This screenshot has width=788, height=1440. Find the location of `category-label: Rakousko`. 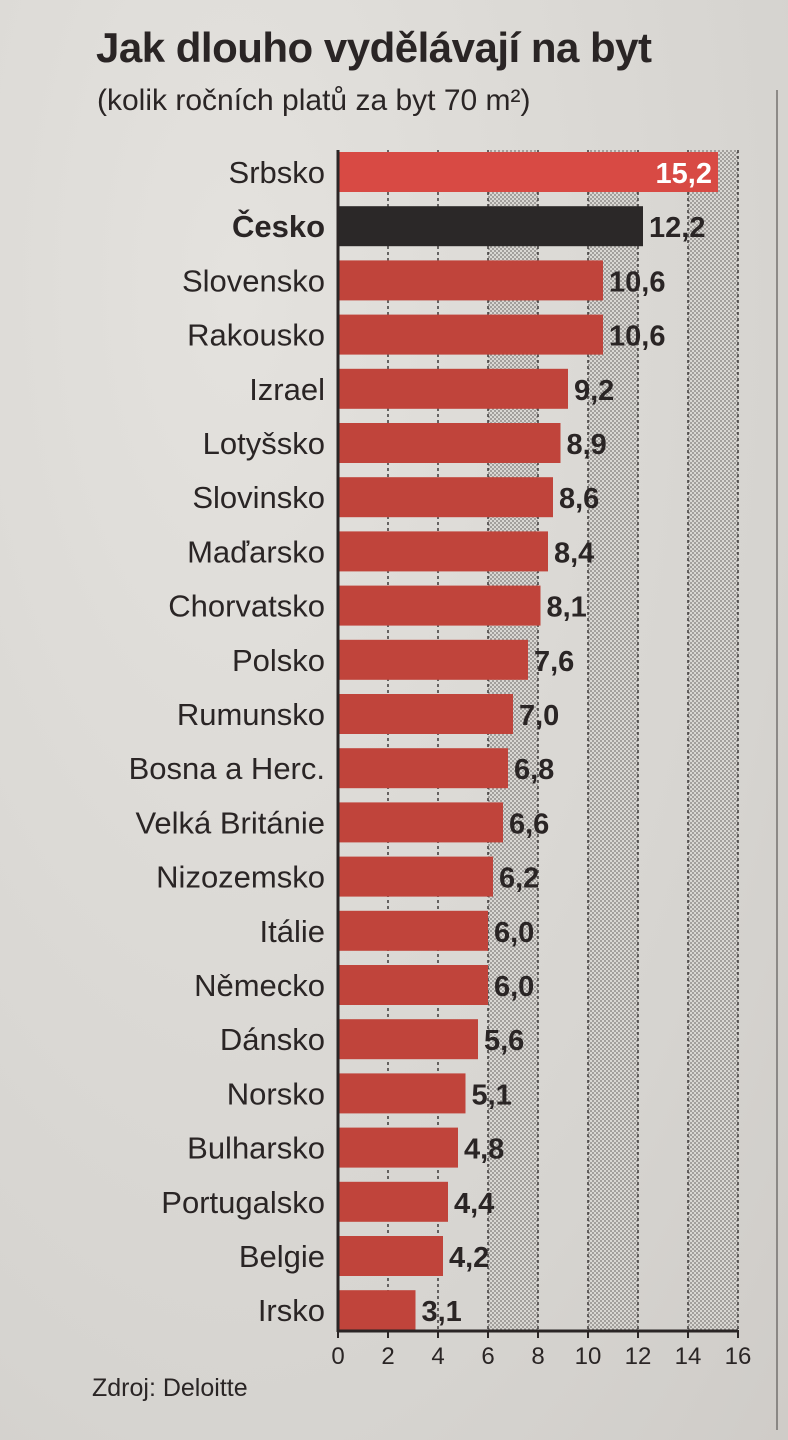

category-label: Rakousko is located at coordinates (256, 335).